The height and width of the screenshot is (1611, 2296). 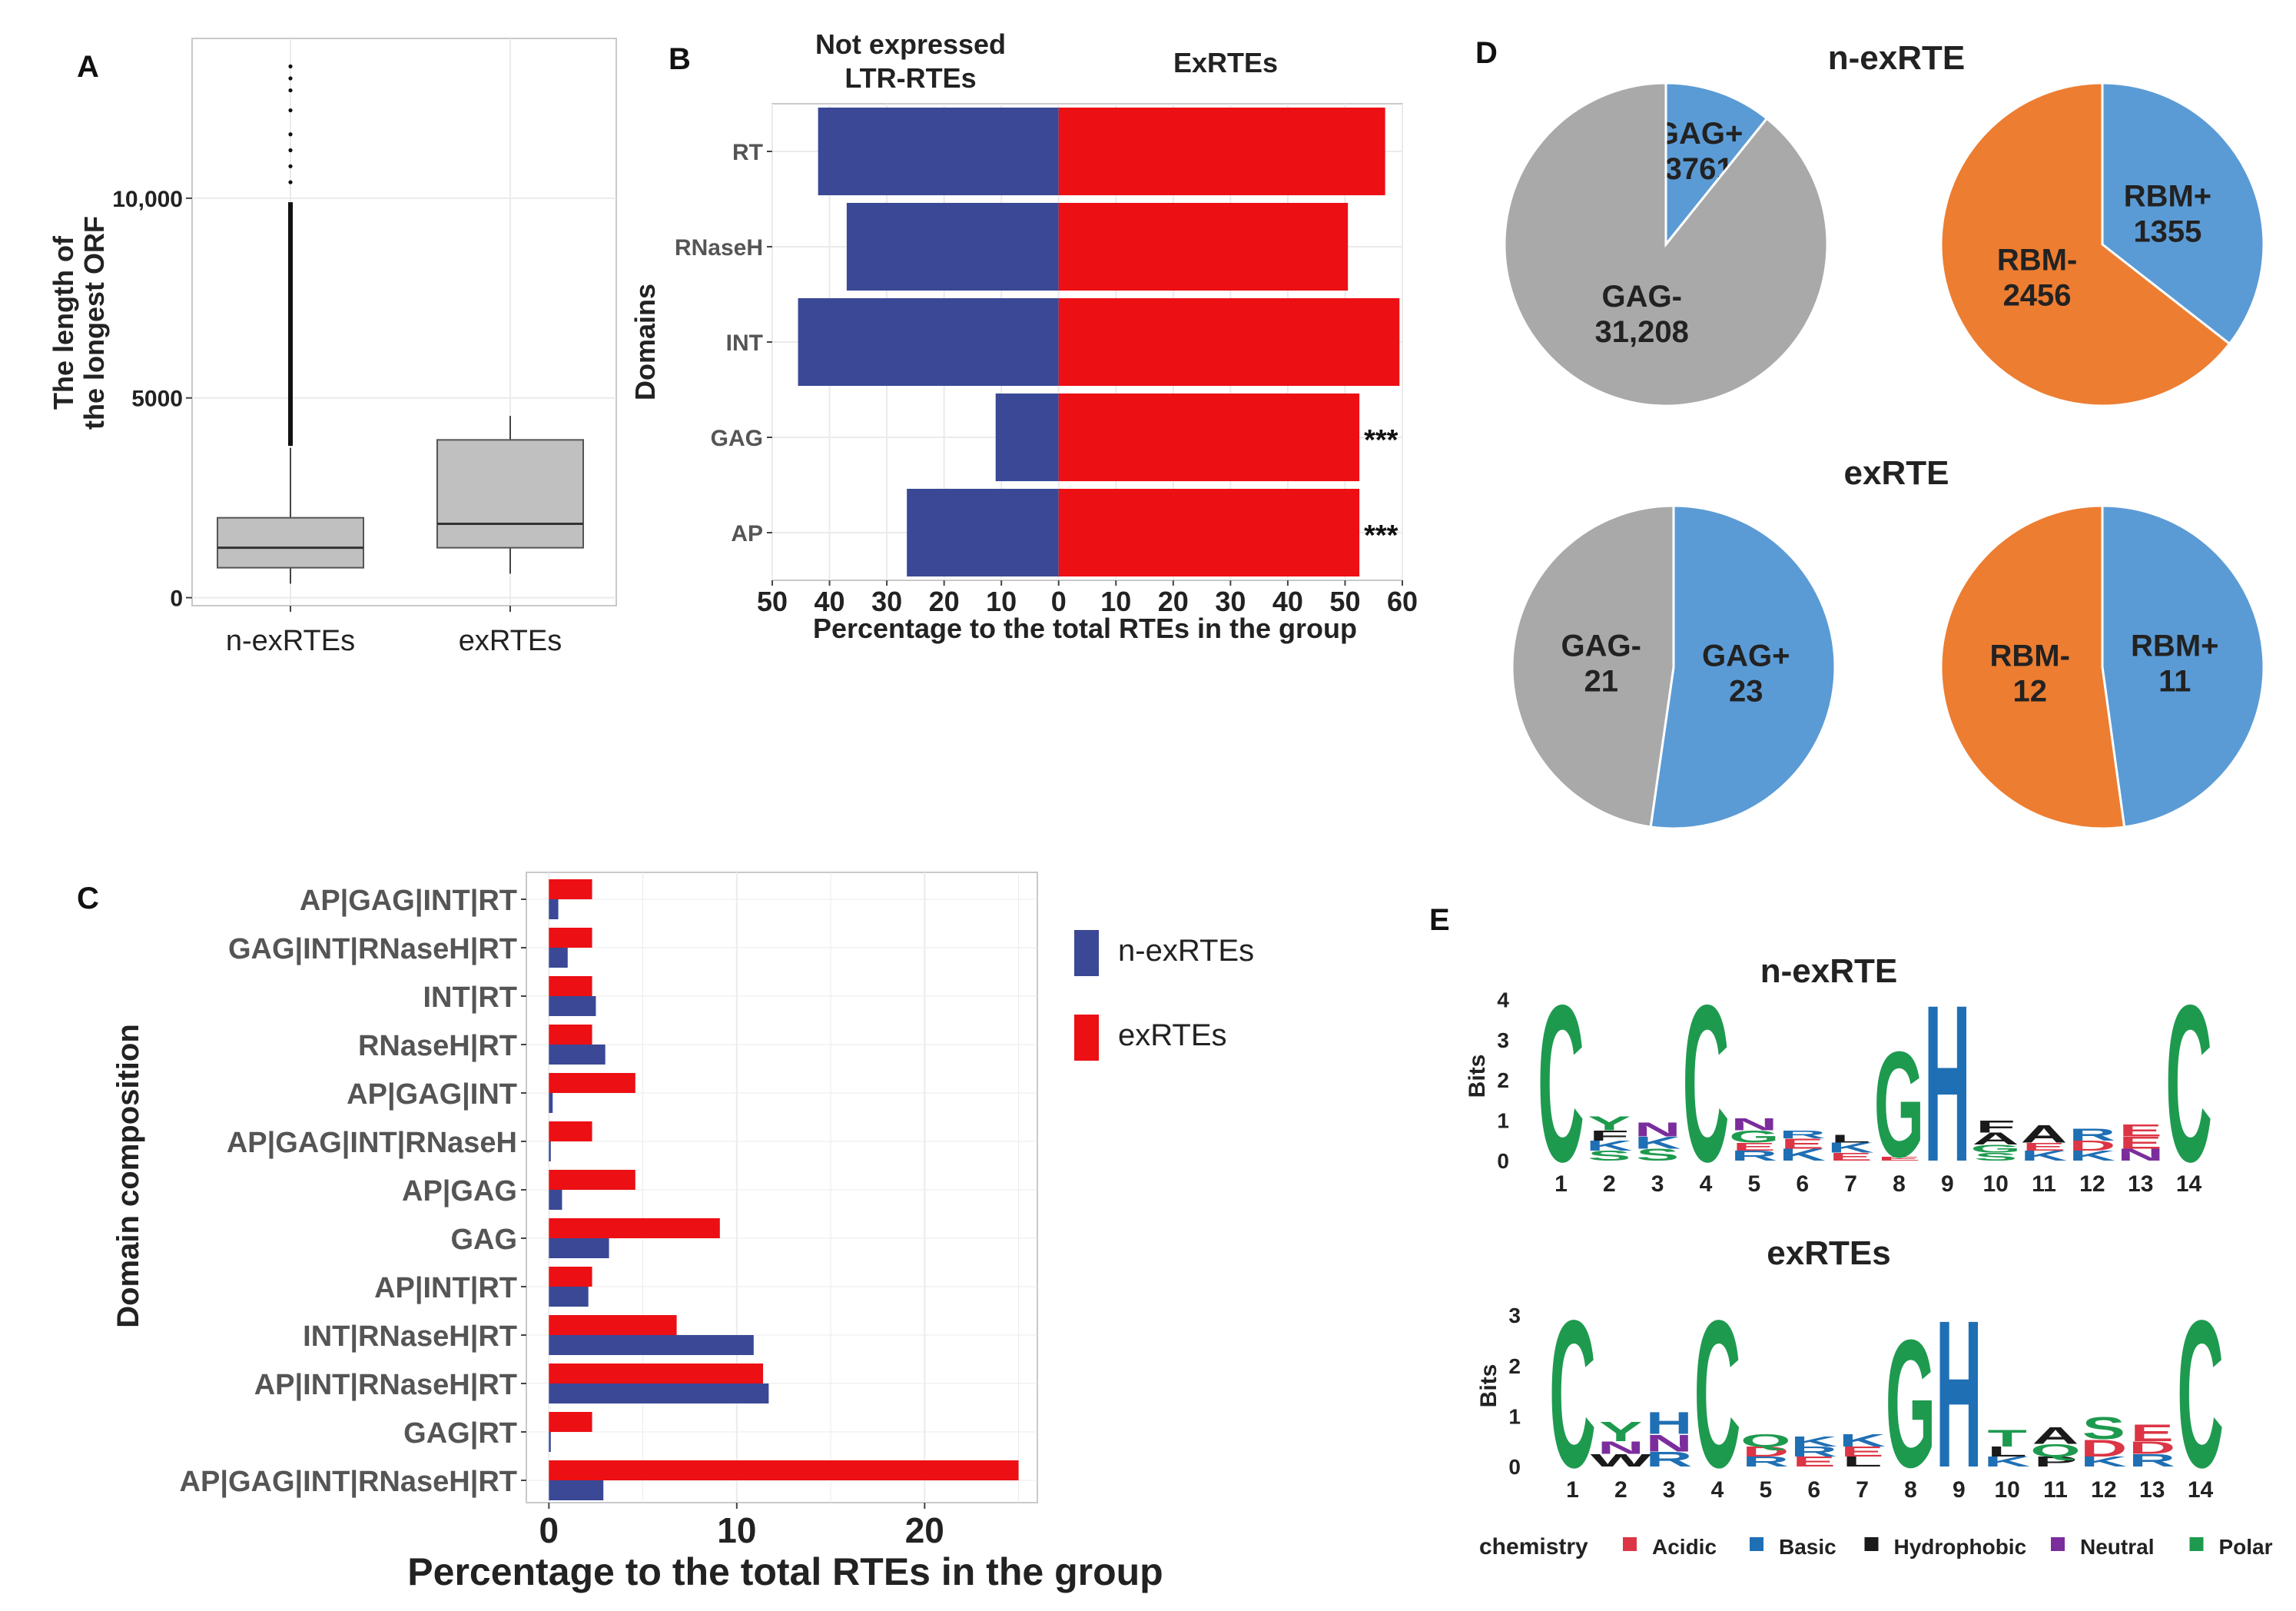 What do you see at coordinates (88, 67) in the screenshot?
I see `panel-letter-a: A` at bounding box center [88, 67].